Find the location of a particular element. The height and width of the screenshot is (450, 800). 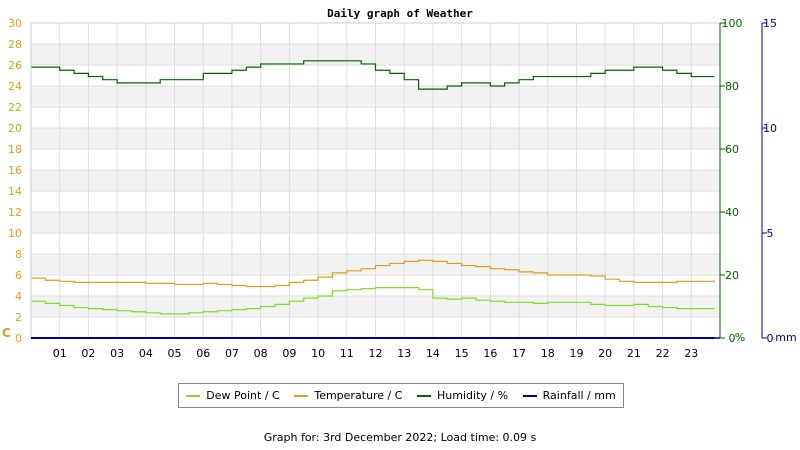

y-tick-label-c: 0 is located at coordinates (18, 338).